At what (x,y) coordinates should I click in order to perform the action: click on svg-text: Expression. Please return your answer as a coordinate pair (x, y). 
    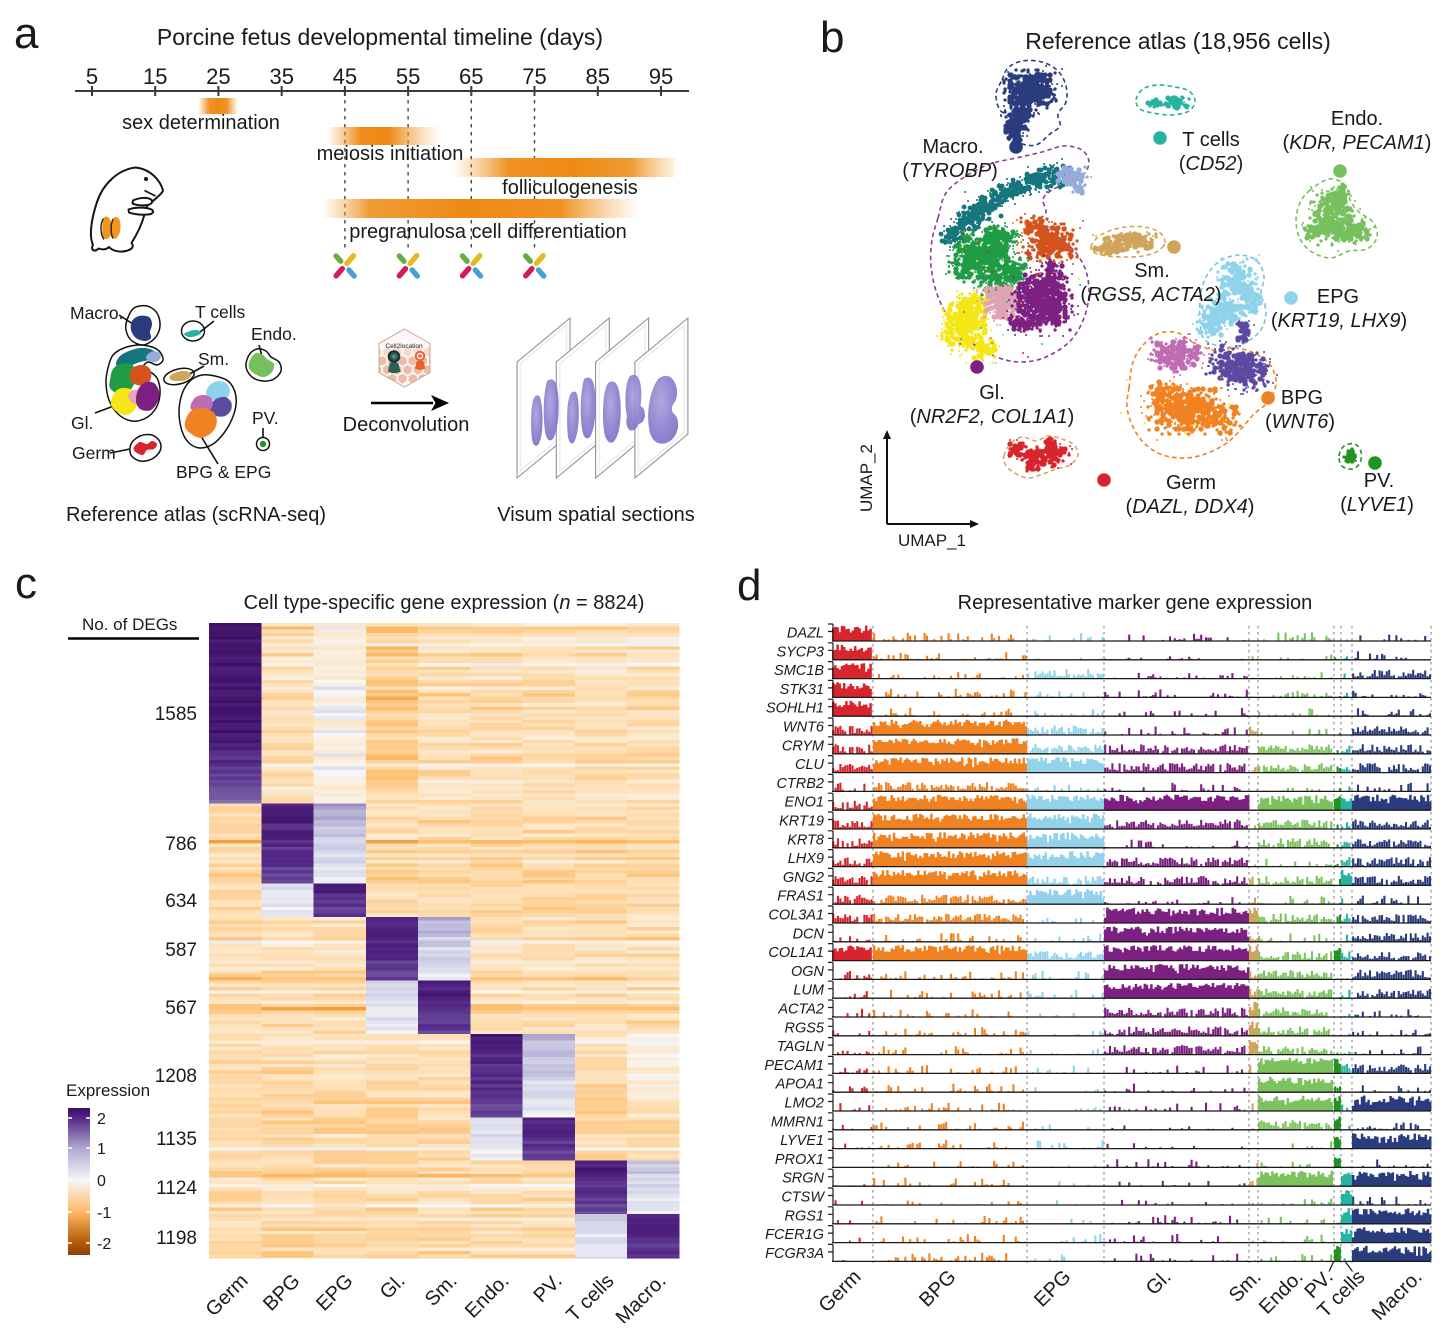
    Looking at the image, I should click on (108, 1090).